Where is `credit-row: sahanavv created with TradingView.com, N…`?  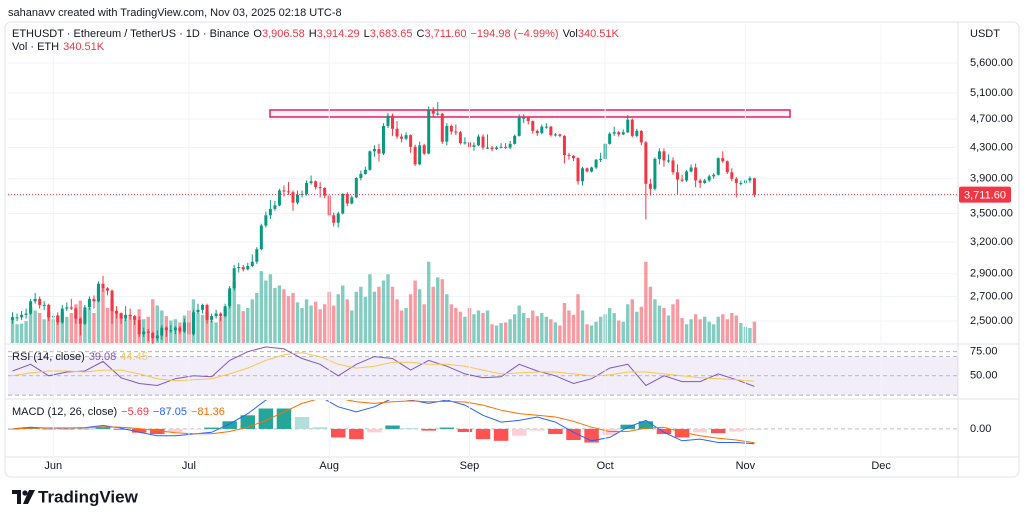 credit-row: sahanavv created with TradingView.com, N… is located at coordinates (175, 13).